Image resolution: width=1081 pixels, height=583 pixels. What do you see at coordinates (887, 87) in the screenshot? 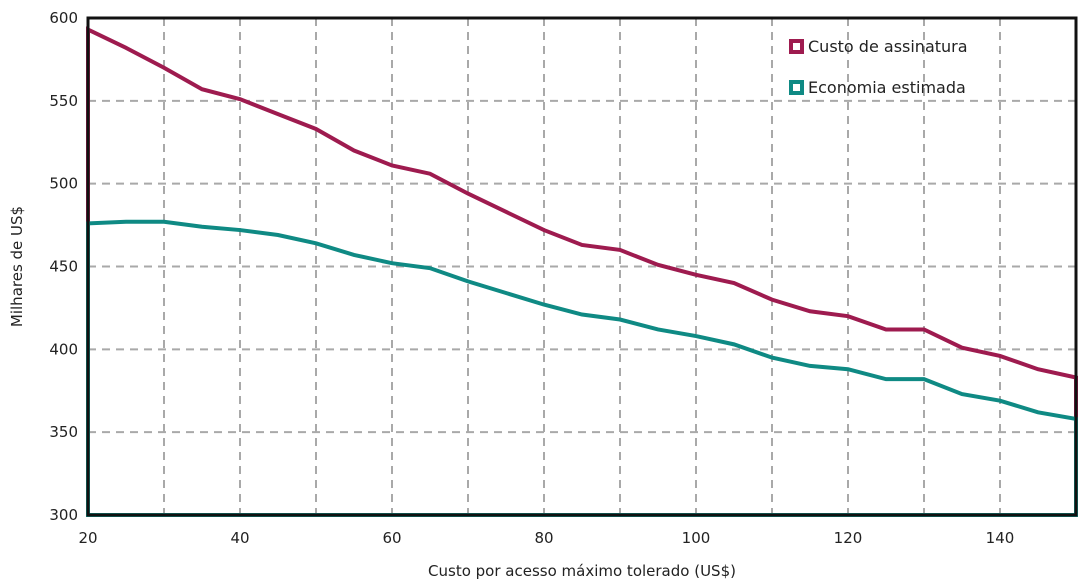
I see `legend-label: Economia estimada` at bounding box center [887, 87].